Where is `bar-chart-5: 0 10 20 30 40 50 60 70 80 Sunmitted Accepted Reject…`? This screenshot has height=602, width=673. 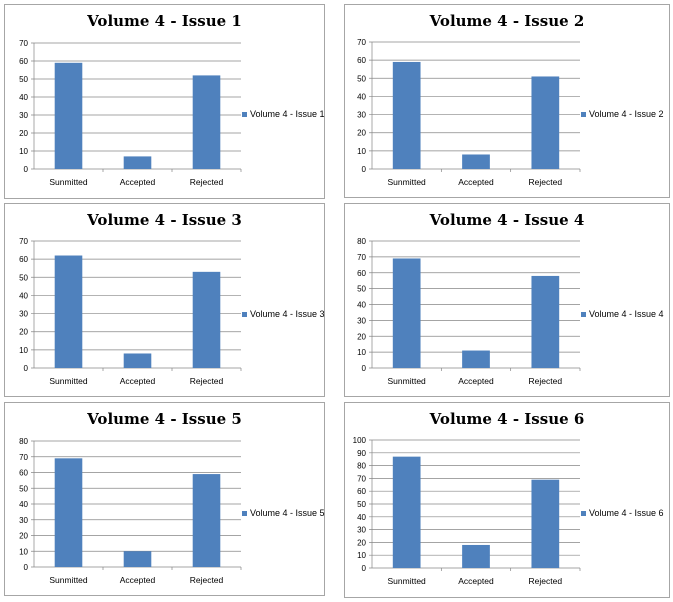
bar-chart-5: 0 10 20 30 40 50 60 70 80 Sunmitted Accepted Reject… is located at coordinates (130, 511).